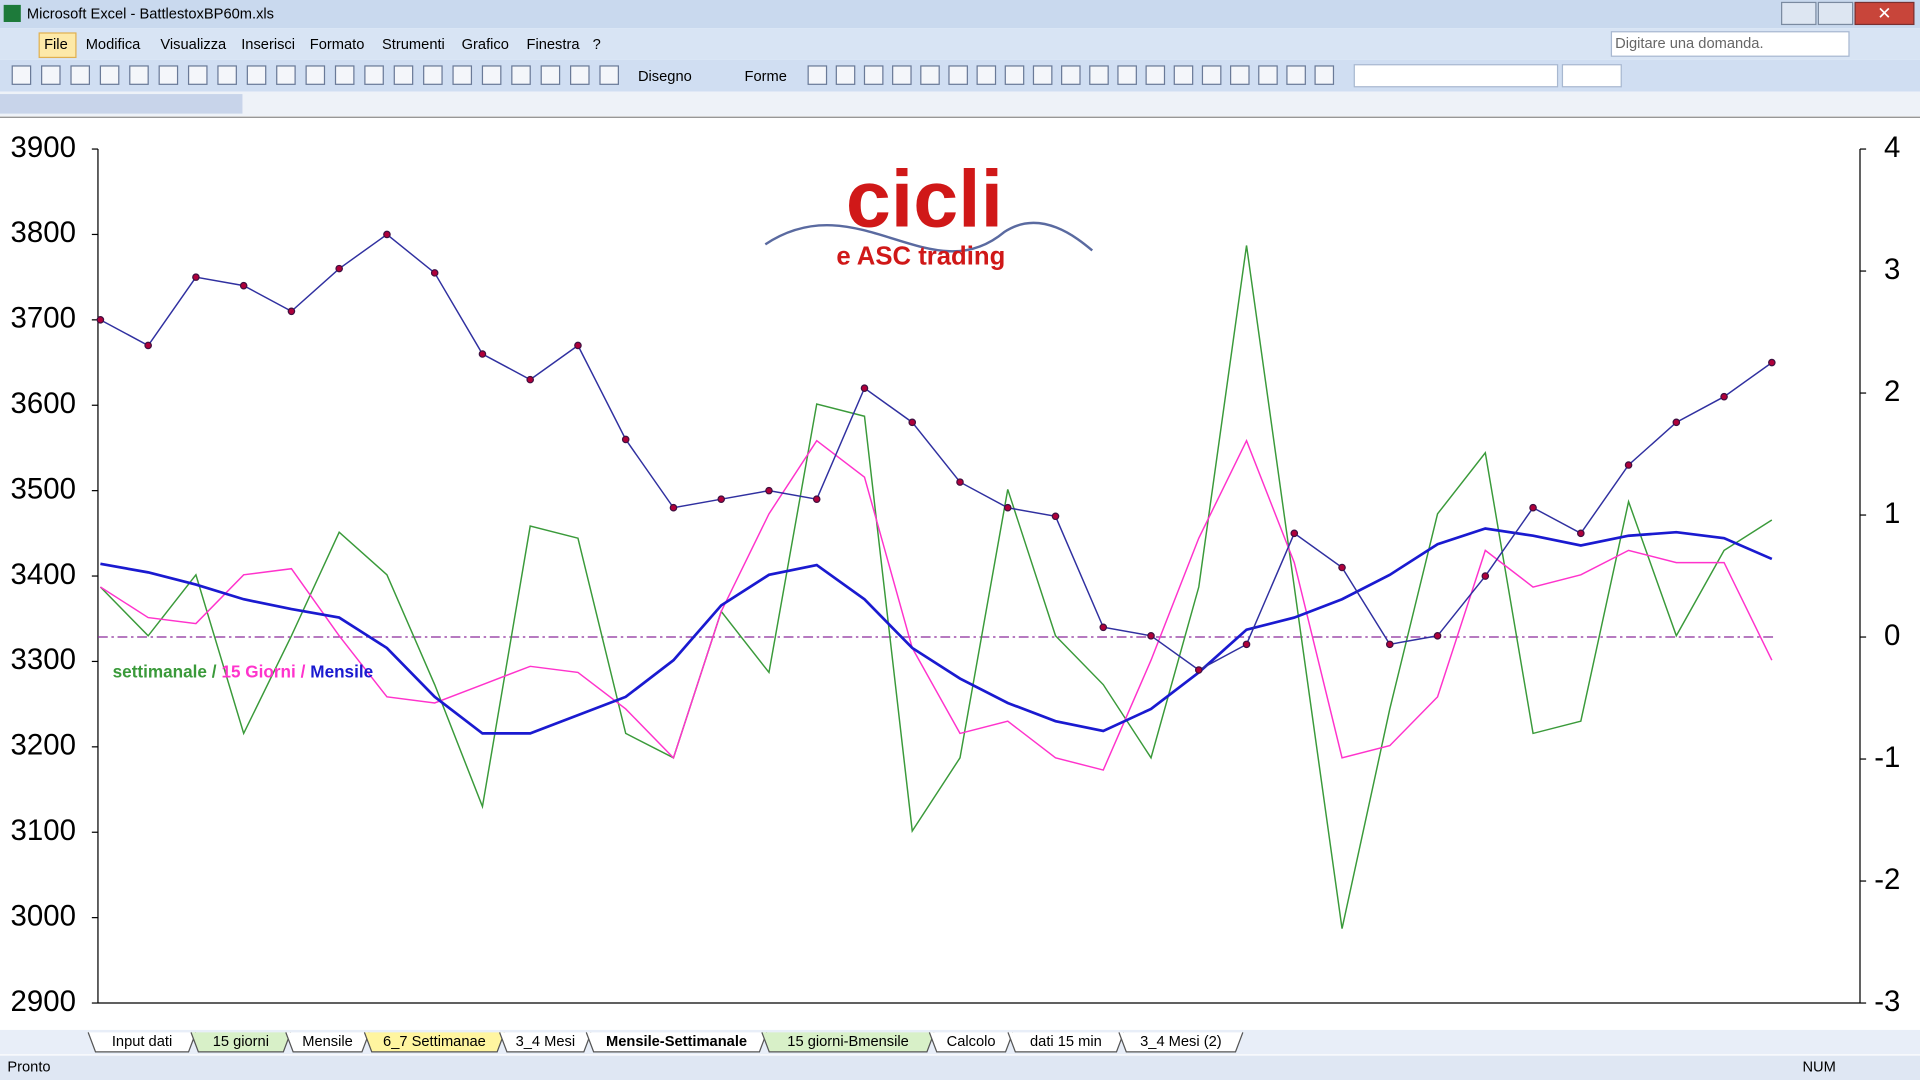  Describe the element at coordinates (43, 1001) in the screenshot. I see `y-tick-label: 2900` at that location.